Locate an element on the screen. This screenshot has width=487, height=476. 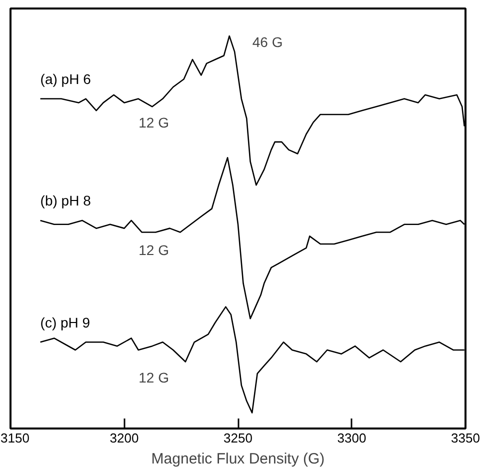
x-tick-label: 3250 is located at coordinates (238, 438).